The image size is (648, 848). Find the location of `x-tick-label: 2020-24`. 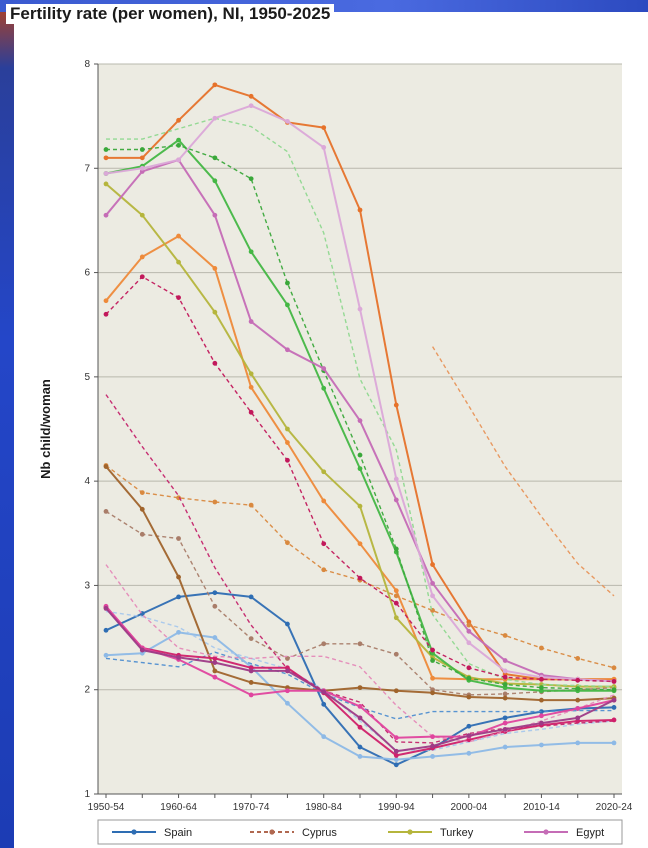

x-tick-label: 2020-24 is located at coordinates (614, 807).